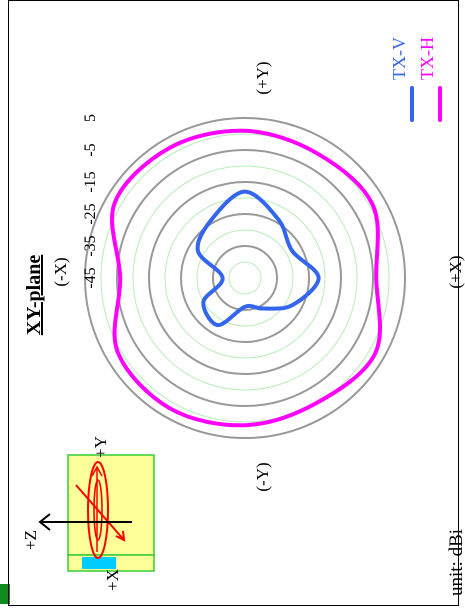 The width and height of the screenshot is (465, 615). What do you see at coordinates (90, 213) in the screenshot?
I see `radial-tick-label: -25` at bounding box center [90, 213].